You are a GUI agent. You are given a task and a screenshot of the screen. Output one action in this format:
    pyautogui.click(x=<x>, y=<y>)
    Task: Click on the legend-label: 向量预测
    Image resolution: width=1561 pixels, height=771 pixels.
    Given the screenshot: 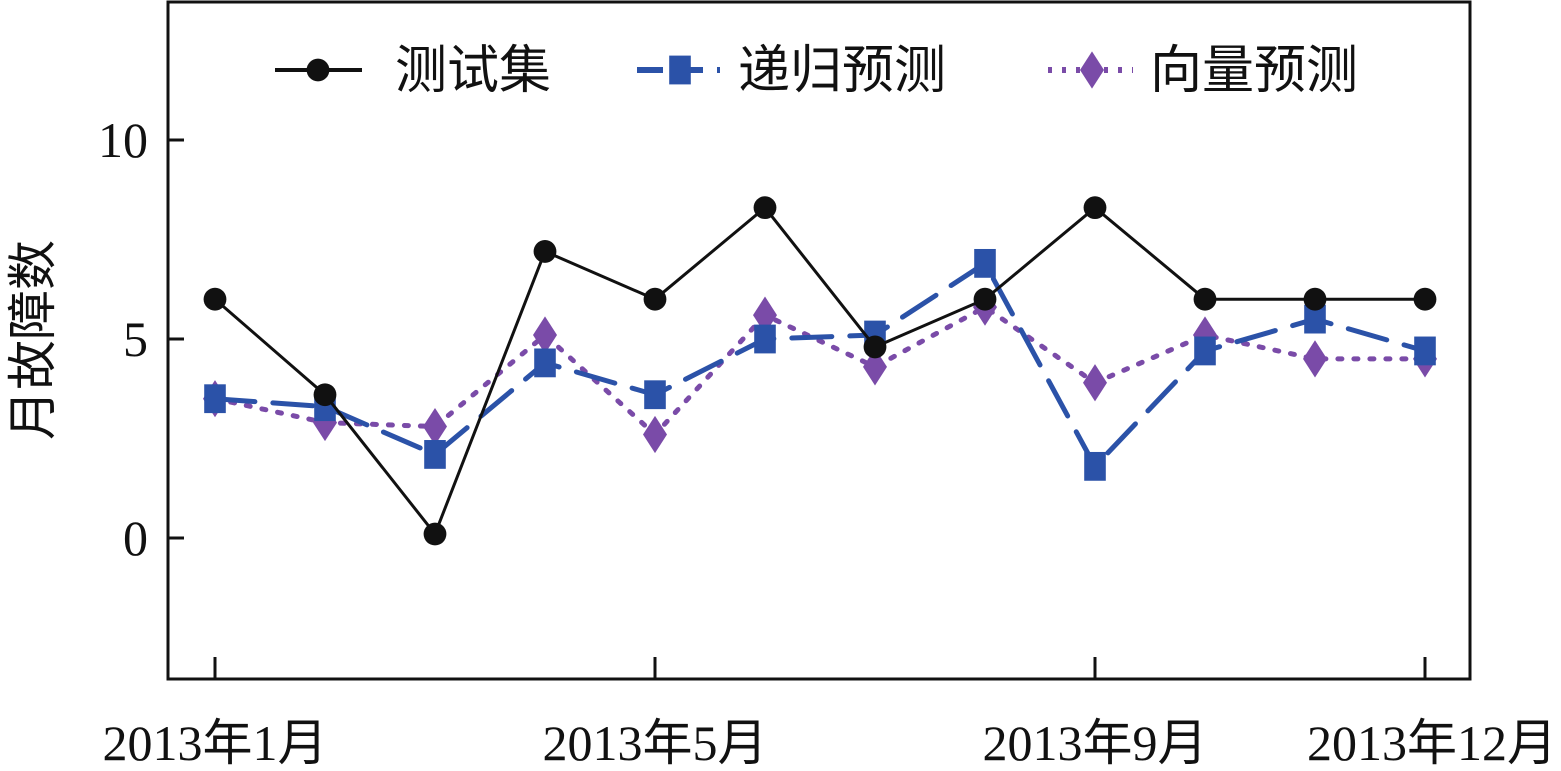 What is the action you would take?
    pyautogui.click(x=1254, y=71)
    